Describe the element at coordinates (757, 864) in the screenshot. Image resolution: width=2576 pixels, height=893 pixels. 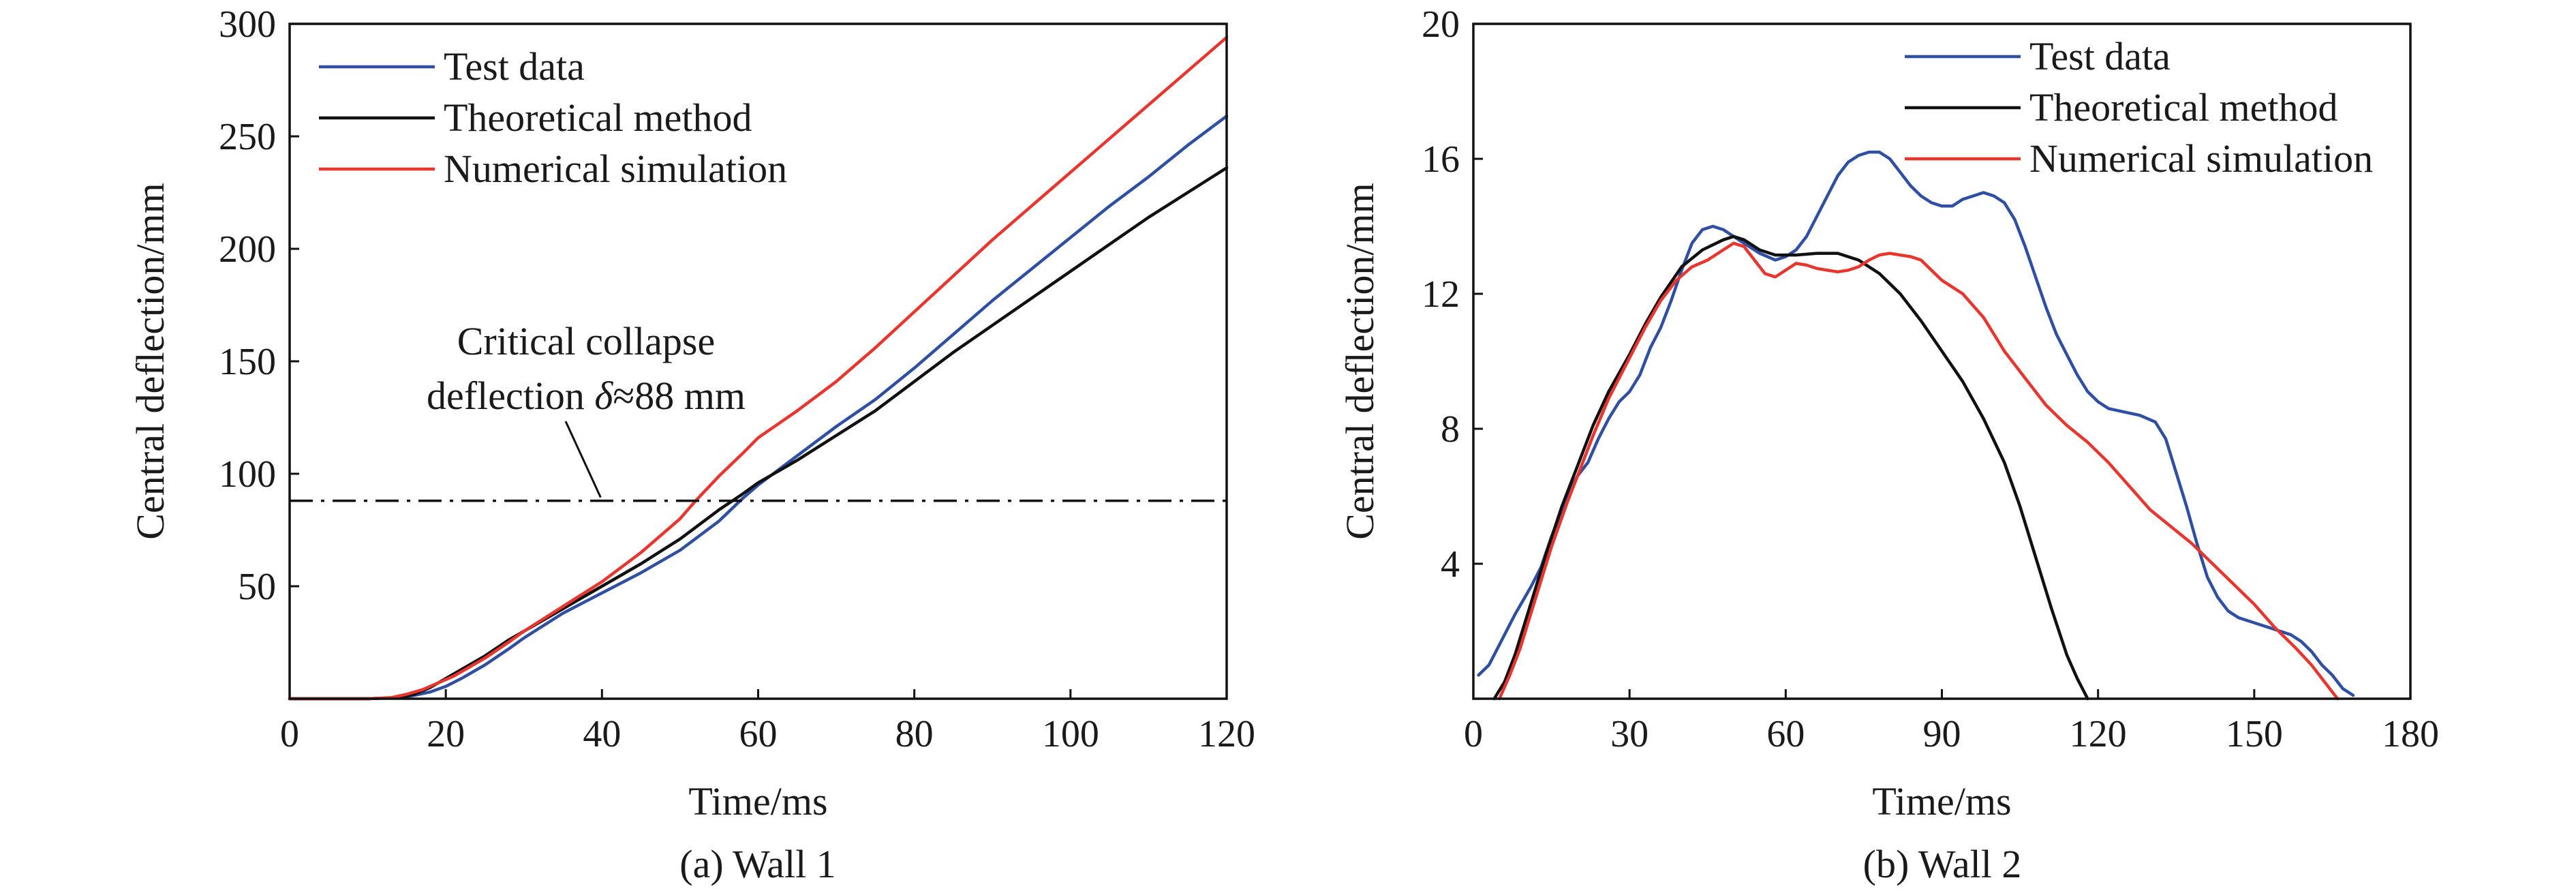
I see `panel-caption: (a) Wall 1` at that location.